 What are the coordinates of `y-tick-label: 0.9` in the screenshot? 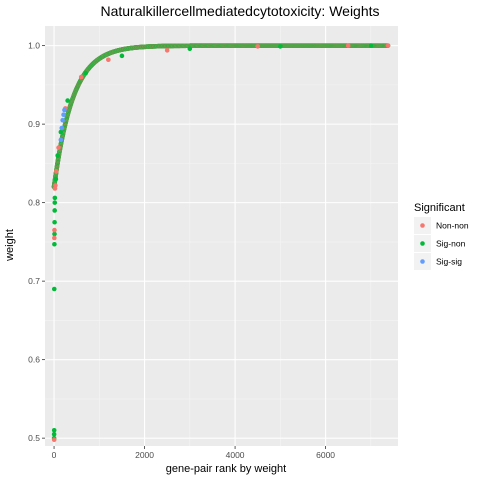 It's located at (34, 124).